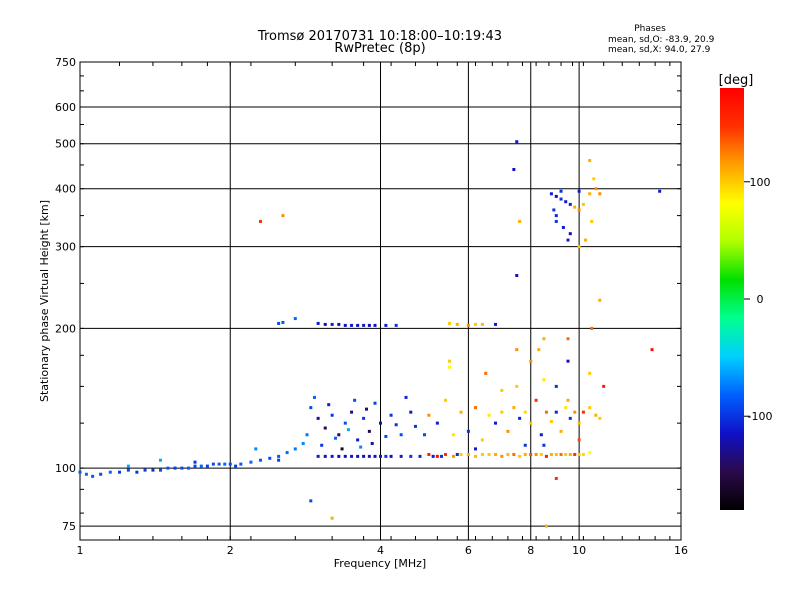  What do you see at coordinates (65, 144) in the screenshot?
I see `y-tick-label: 500` at bounding box center [65, 144].